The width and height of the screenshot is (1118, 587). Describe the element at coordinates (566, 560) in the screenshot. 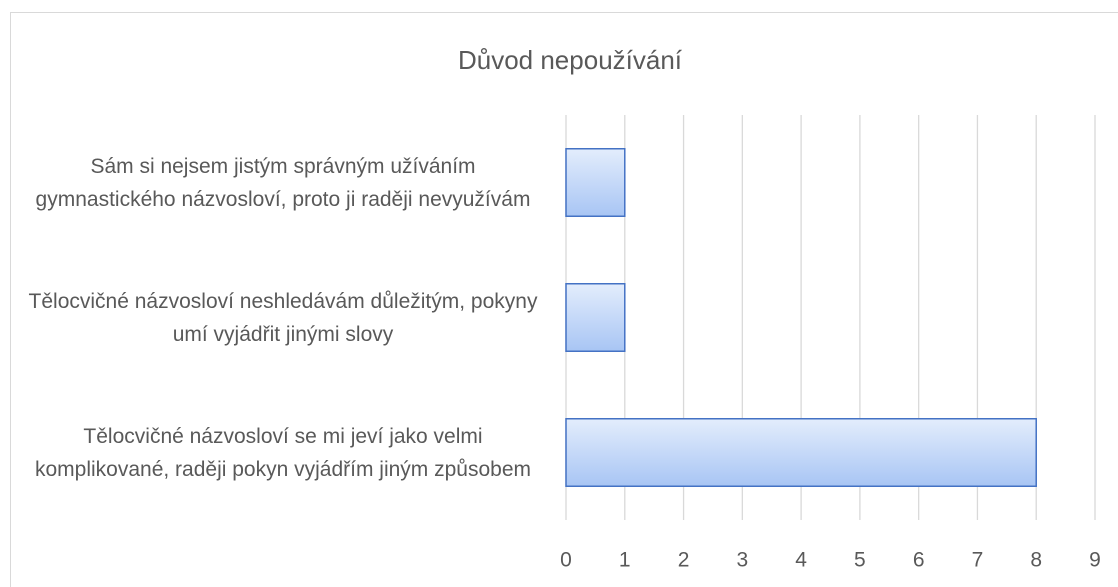

I see `x-tick-label: 0` at that location.